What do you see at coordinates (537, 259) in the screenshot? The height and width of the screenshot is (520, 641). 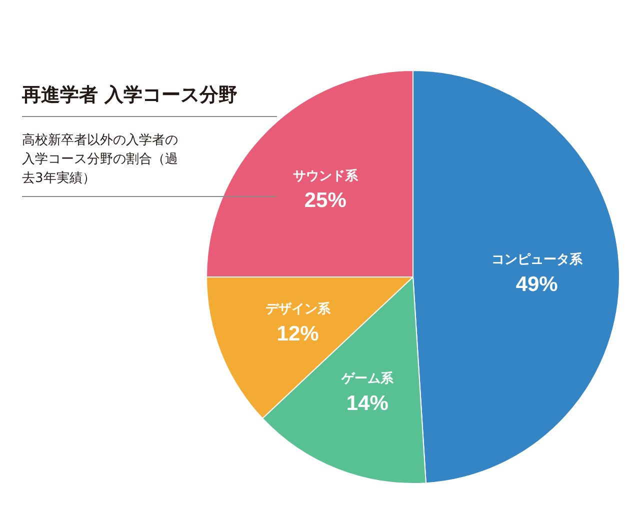 I see `slice-label: コンピュータ系` at bounding box center [537, 259].